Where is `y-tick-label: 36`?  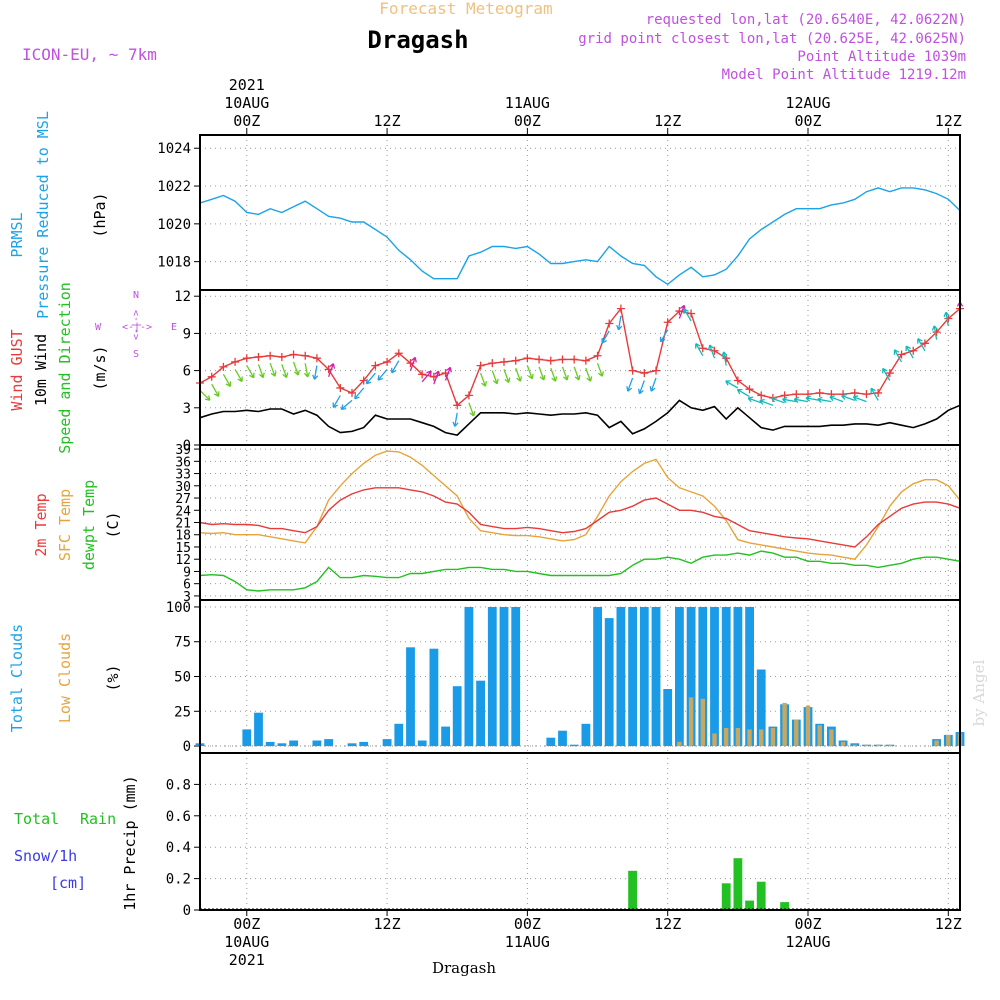 y-tick-label: 36 is located at coordinates (183, 462).